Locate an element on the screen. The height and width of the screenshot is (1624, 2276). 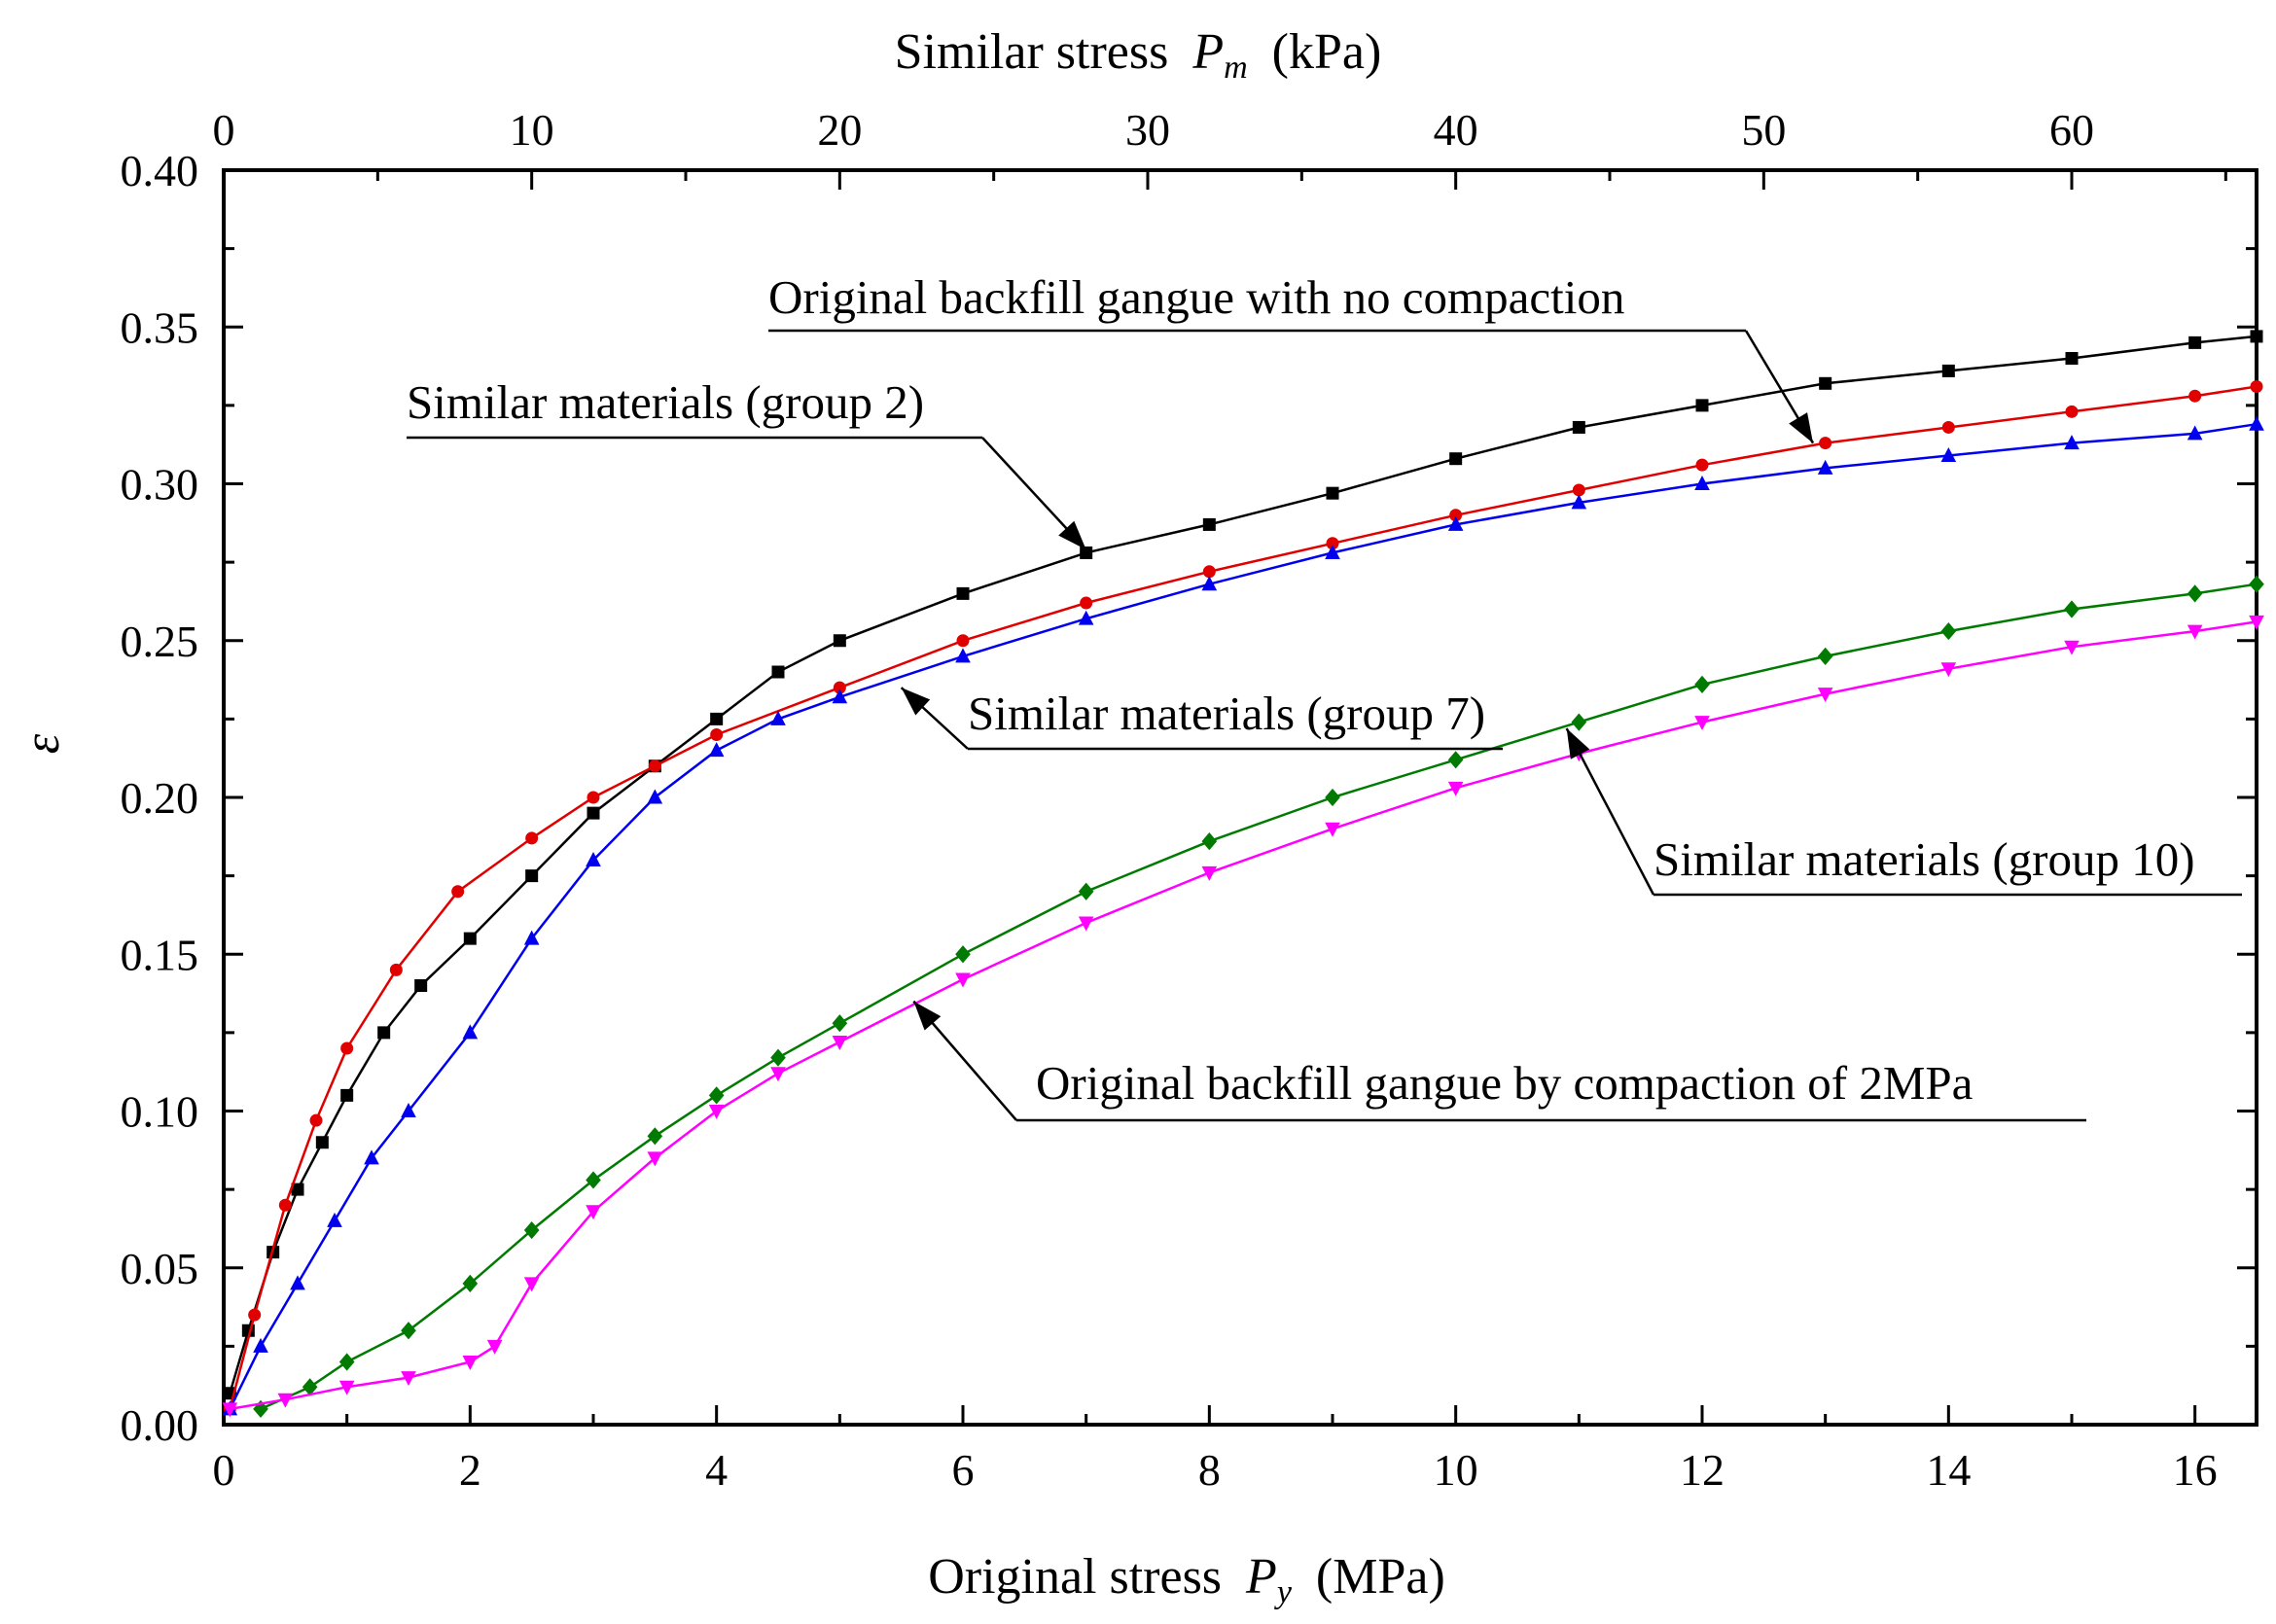
x-top-tick-label: 30 is located at coordinates (1147, 130).